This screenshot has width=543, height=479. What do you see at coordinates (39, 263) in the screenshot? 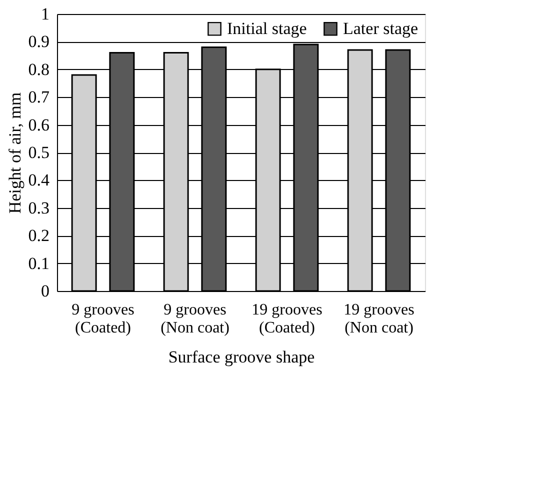
I see `y-tick-label: 0.1` at bounding box center [39, 263].